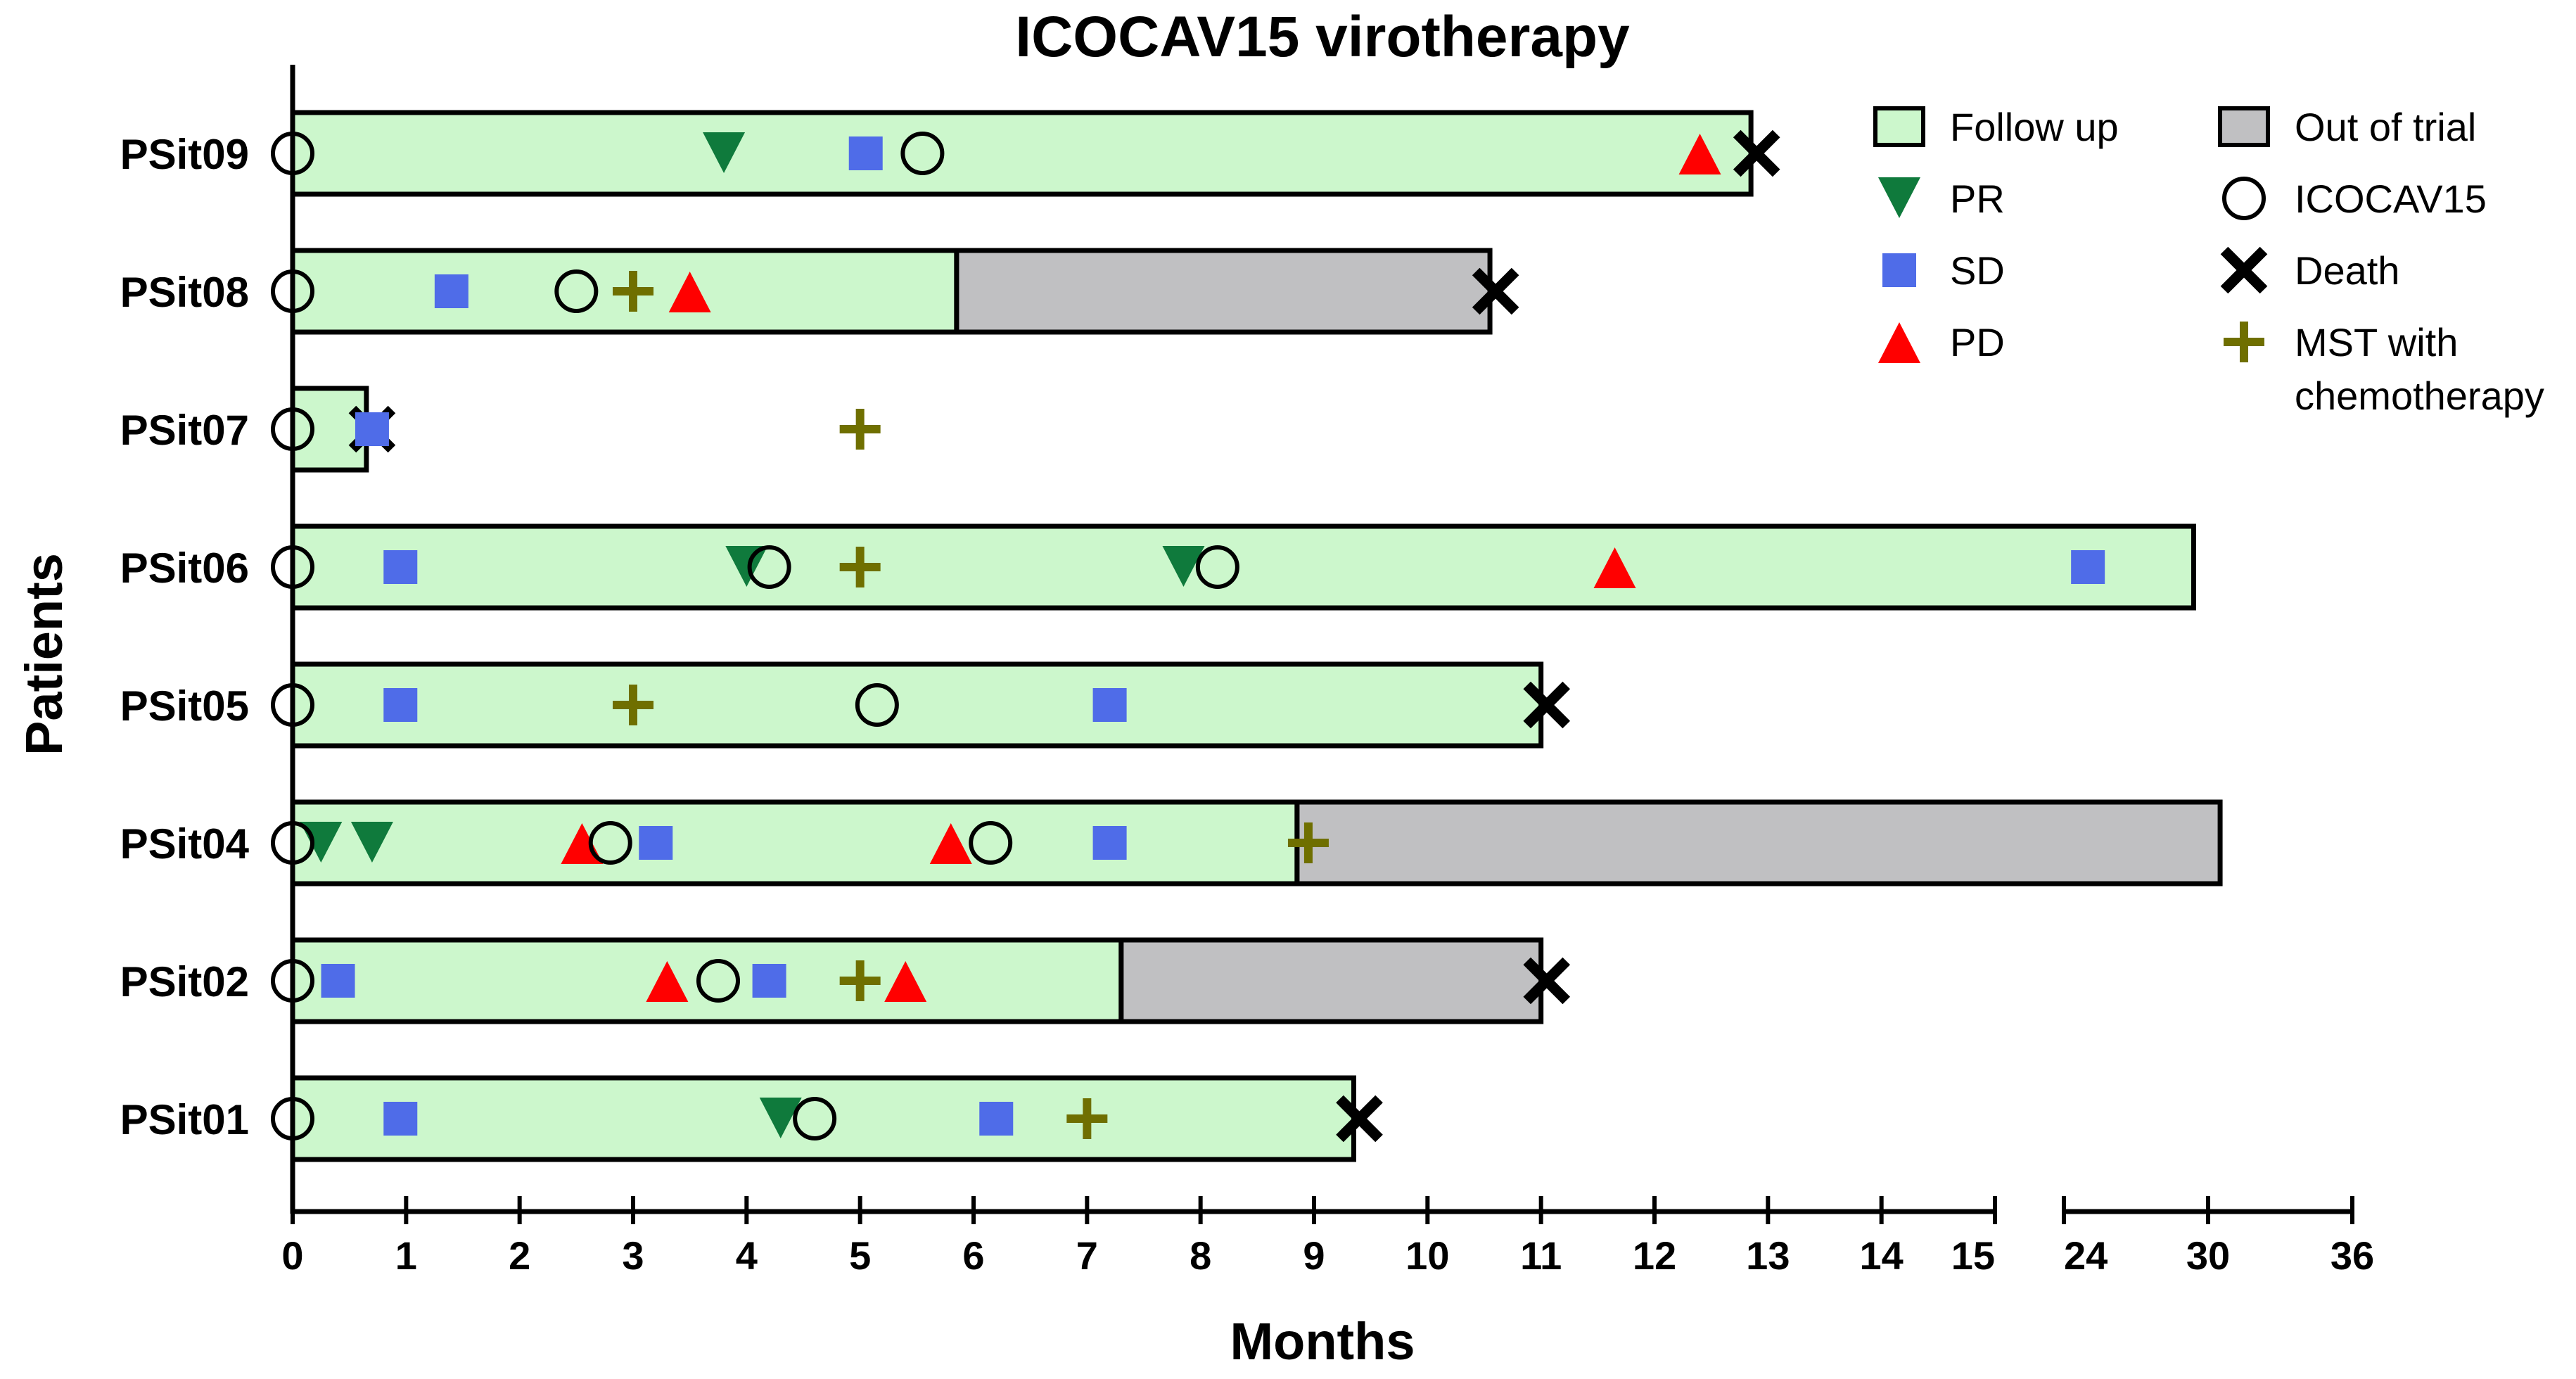 This screenshot has height=1379, width=2576. What do you see at coordinates (1322, 1341) in the screenshot?
I see `x-axis-label: Months` at bounding box center [1322, 1341].